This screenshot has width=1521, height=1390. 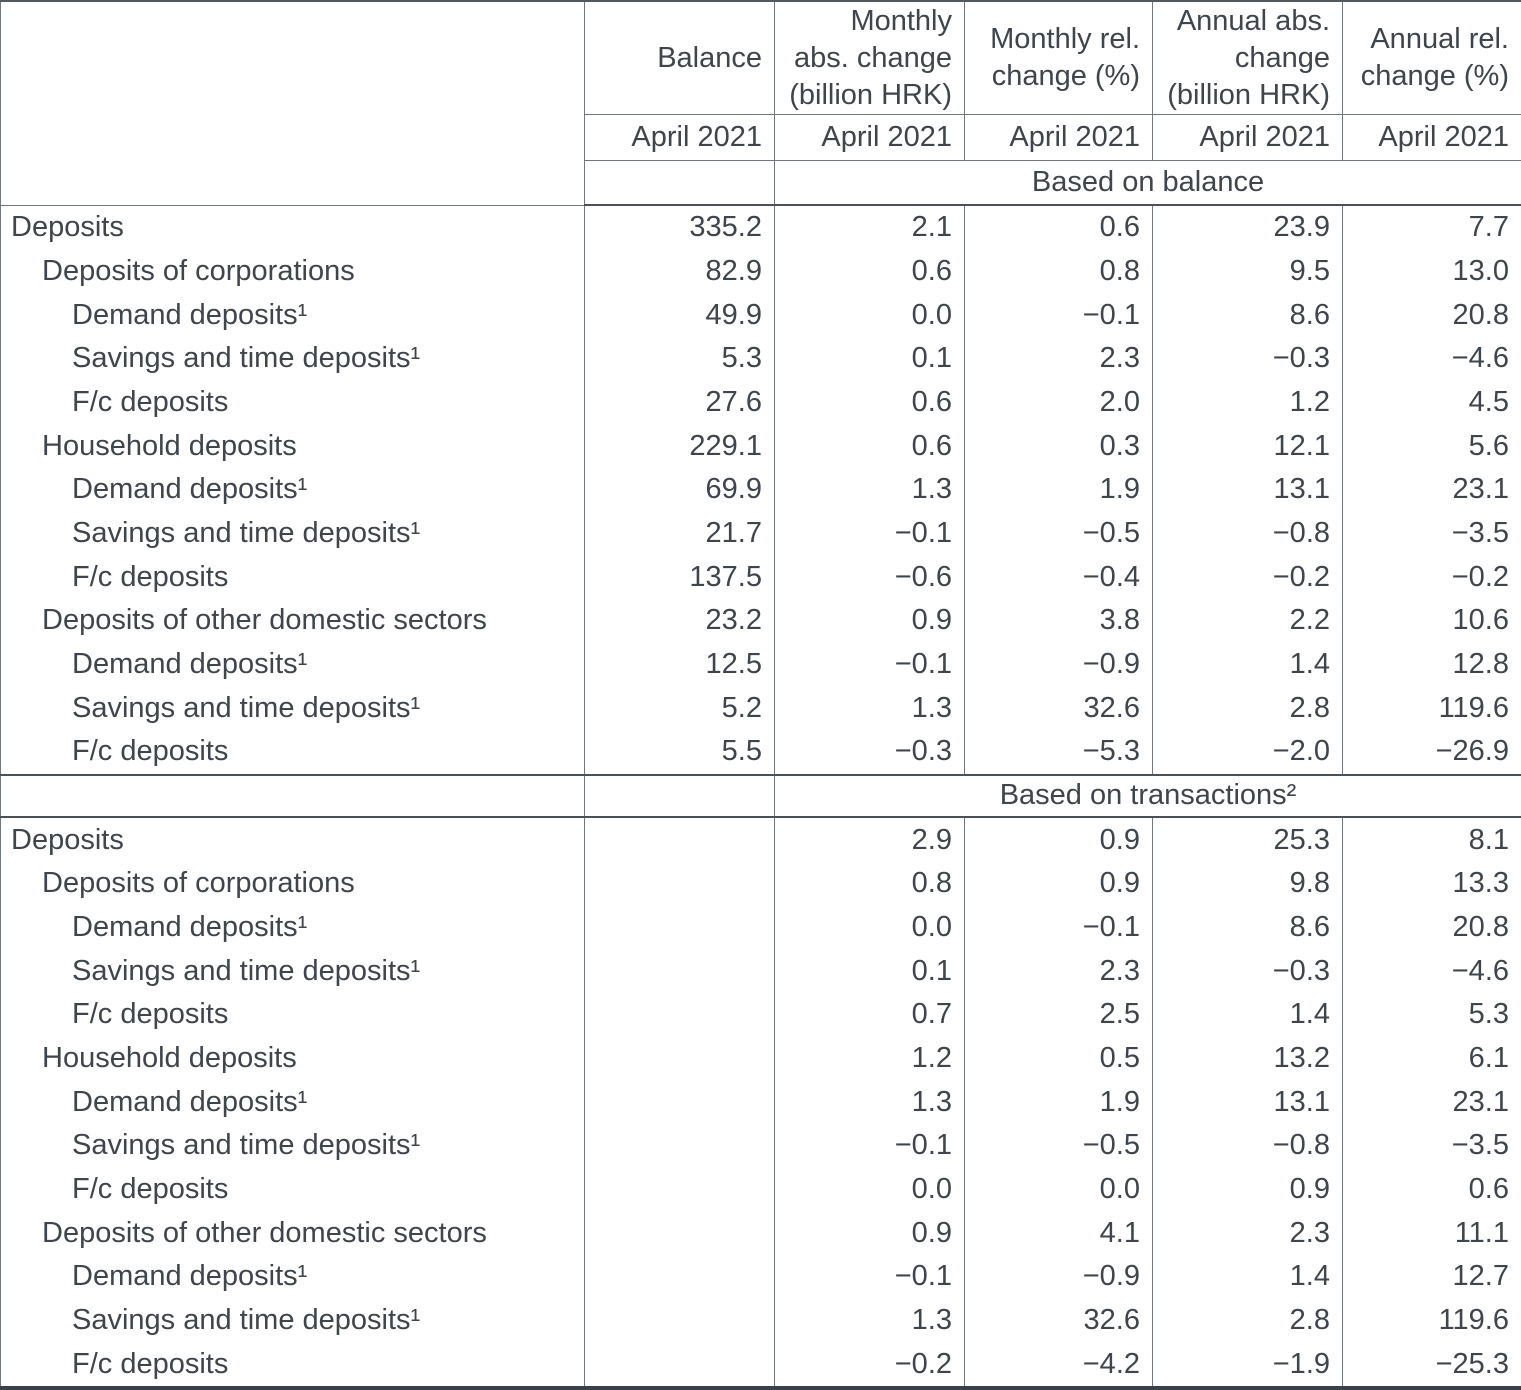 What do you see at coordinates (1247, 577) in the screenshot?
I see `cell-annual-abs-change: −0.2` at bounding box center [1247, 577].